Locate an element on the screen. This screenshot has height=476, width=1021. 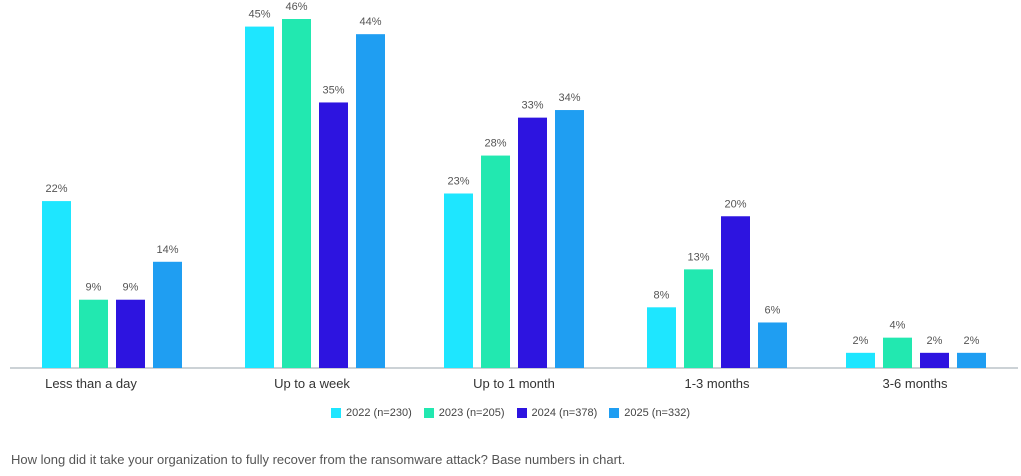
data-label-4-3: 2% is located at coordinates (972, 341).